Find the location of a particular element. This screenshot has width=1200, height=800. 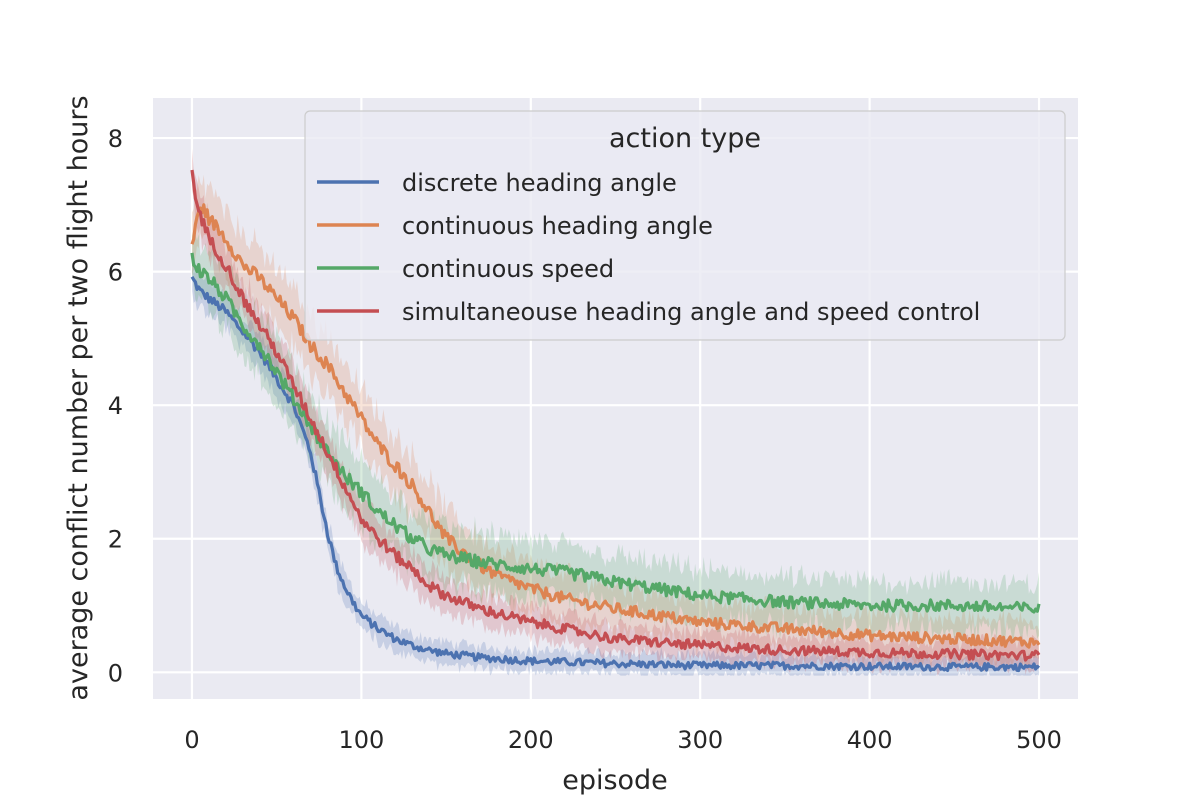

legend-label-2: continuous speed is located at coordinates (508, 269).